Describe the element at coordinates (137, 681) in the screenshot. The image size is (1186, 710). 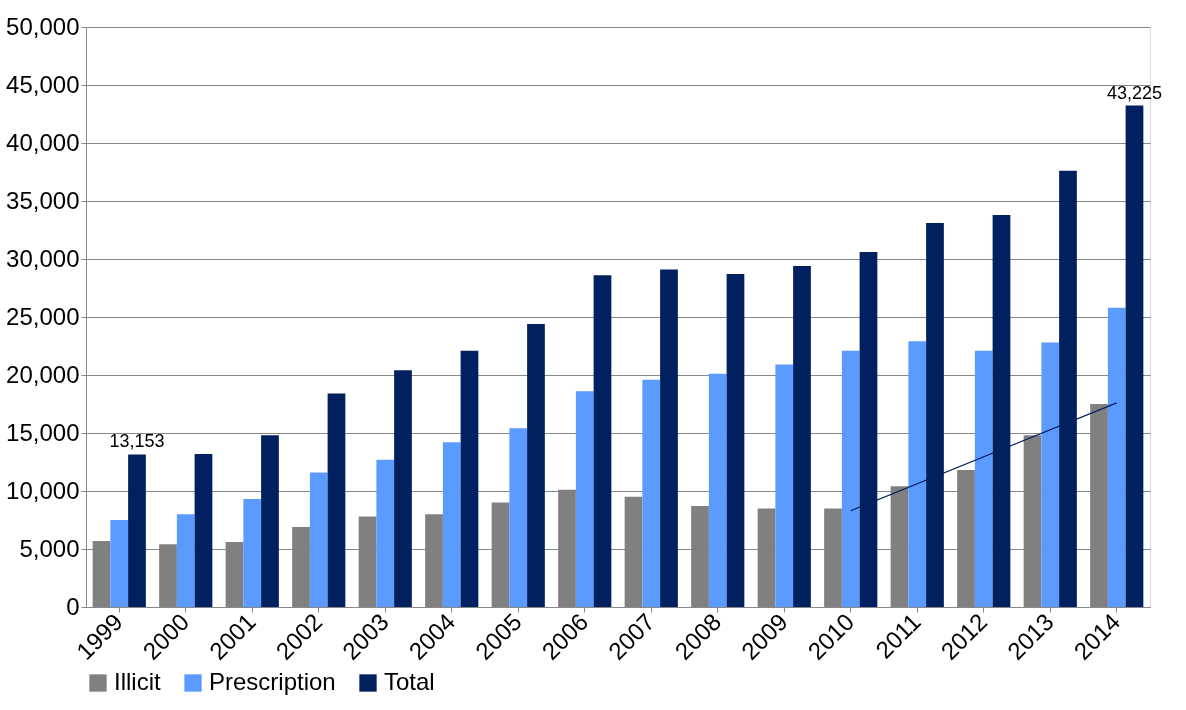
I see `legend-label: Illicit` at that location.